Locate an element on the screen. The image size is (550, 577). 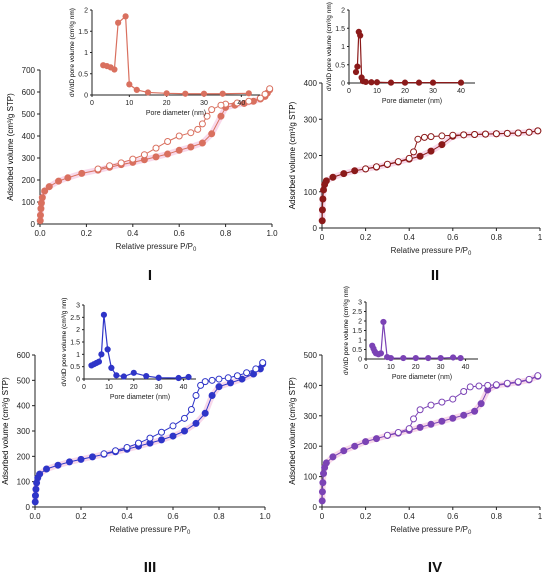
y-axis-label: Adsorbed volume (cm³/g STP) is located at coordinates (5, 431).